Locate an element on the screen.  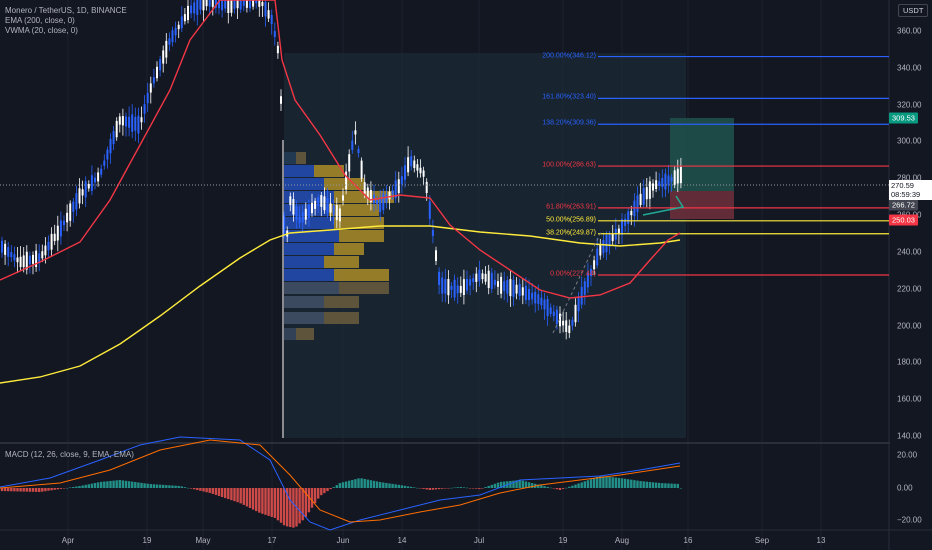
ema-indicator-label: EMA (200, close, 0) is located at coordinates (40, 20).